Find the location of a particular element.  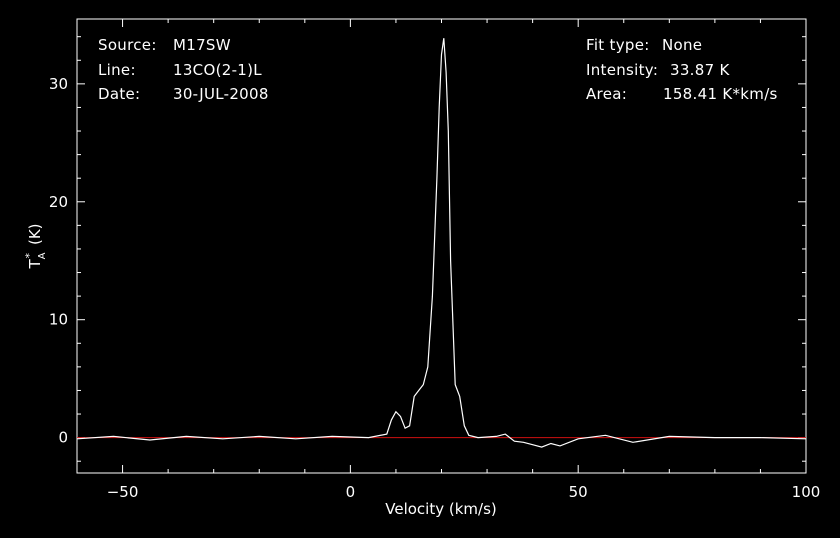

y-label-unit: (K) is located at coordinates (35, 234).